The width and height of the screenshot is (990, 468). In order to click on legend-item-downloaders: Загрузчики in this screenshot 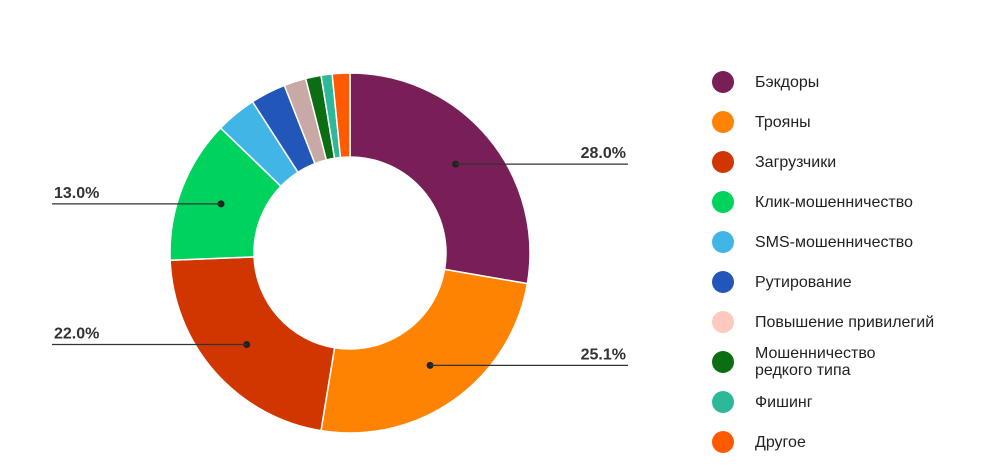, I will do `click(847, 162)`.